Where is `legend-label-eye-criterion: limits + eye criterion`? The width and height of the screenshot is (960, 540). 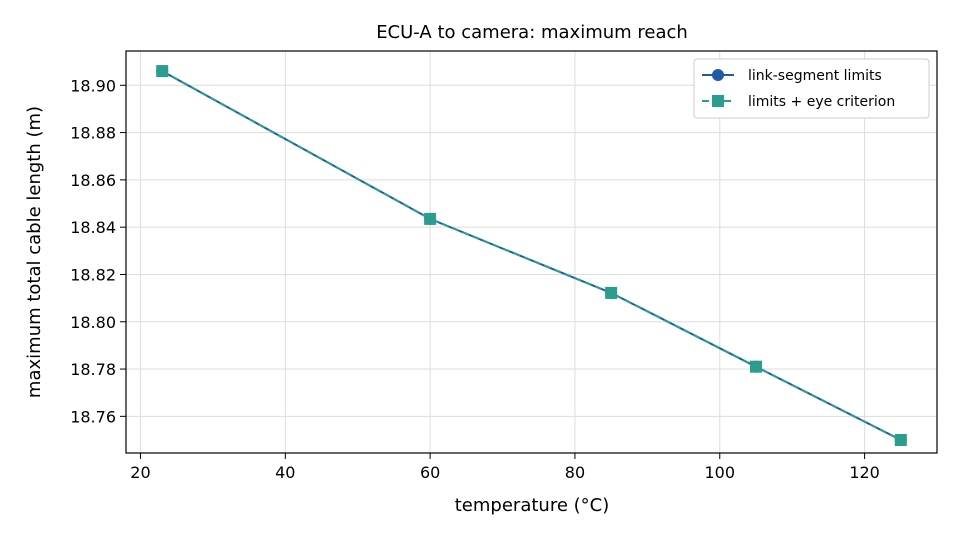
legend-label-eye-criterion: limits + eye criterion is located at coordinates (821, 102).